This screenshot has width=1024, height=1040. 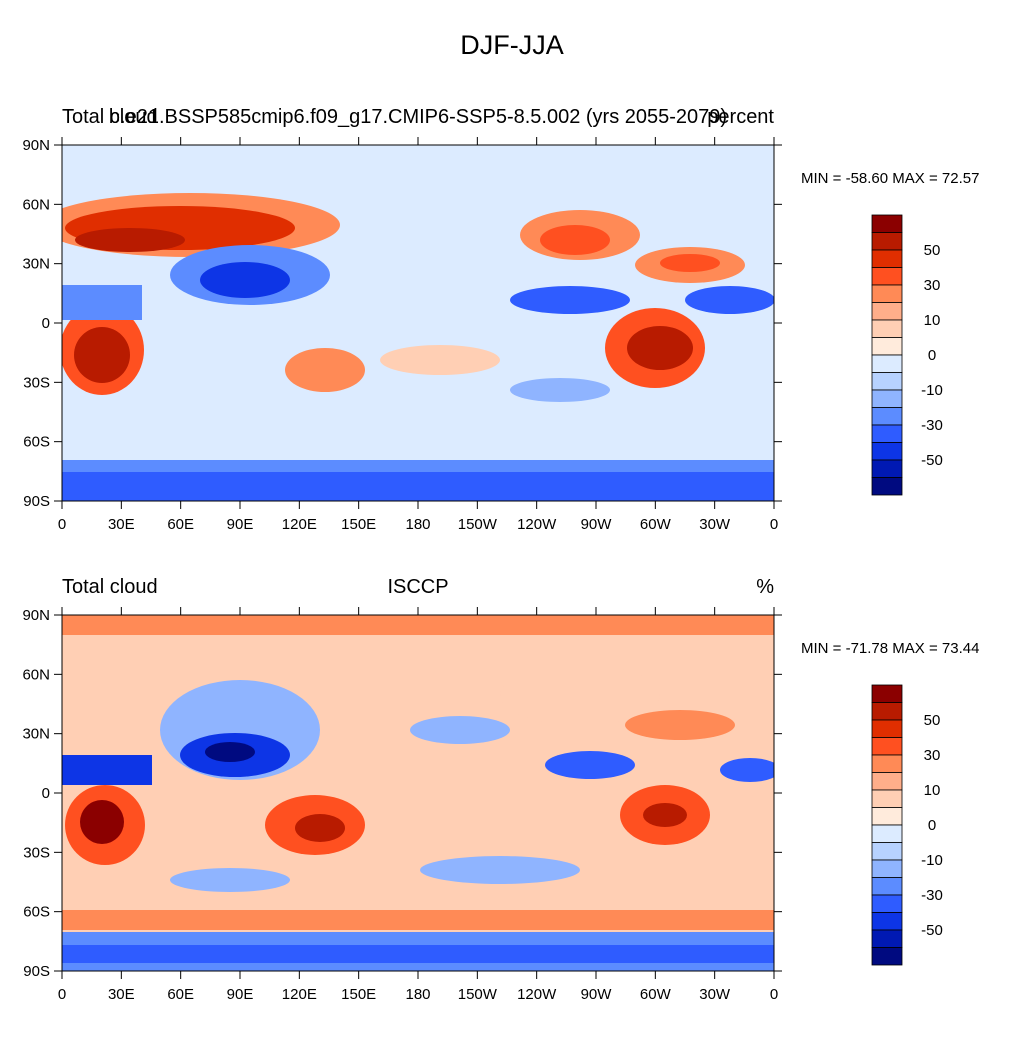 I want to click on x-tick-label: 60E, so click(x=180, y=994).